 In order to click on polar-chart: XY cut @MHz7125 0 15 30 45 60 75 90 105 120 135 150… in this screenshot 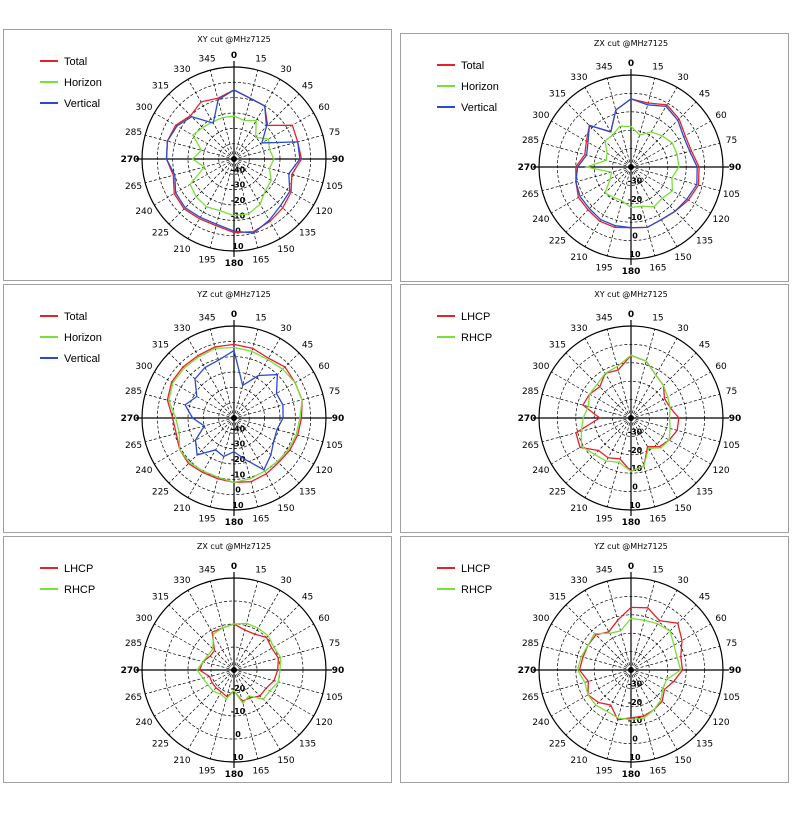, I will do `click(589, 409)`.